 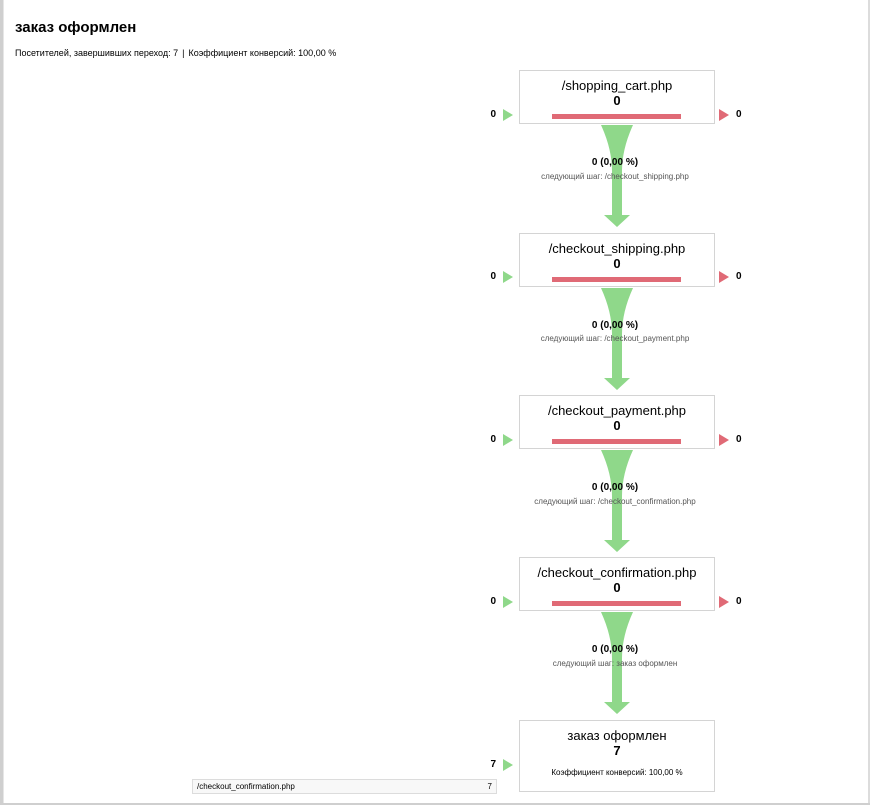 What do you see at coordinates (617, 750) in the screenshot?
I see `goal-value: 7` at bounding box center [617, 750].